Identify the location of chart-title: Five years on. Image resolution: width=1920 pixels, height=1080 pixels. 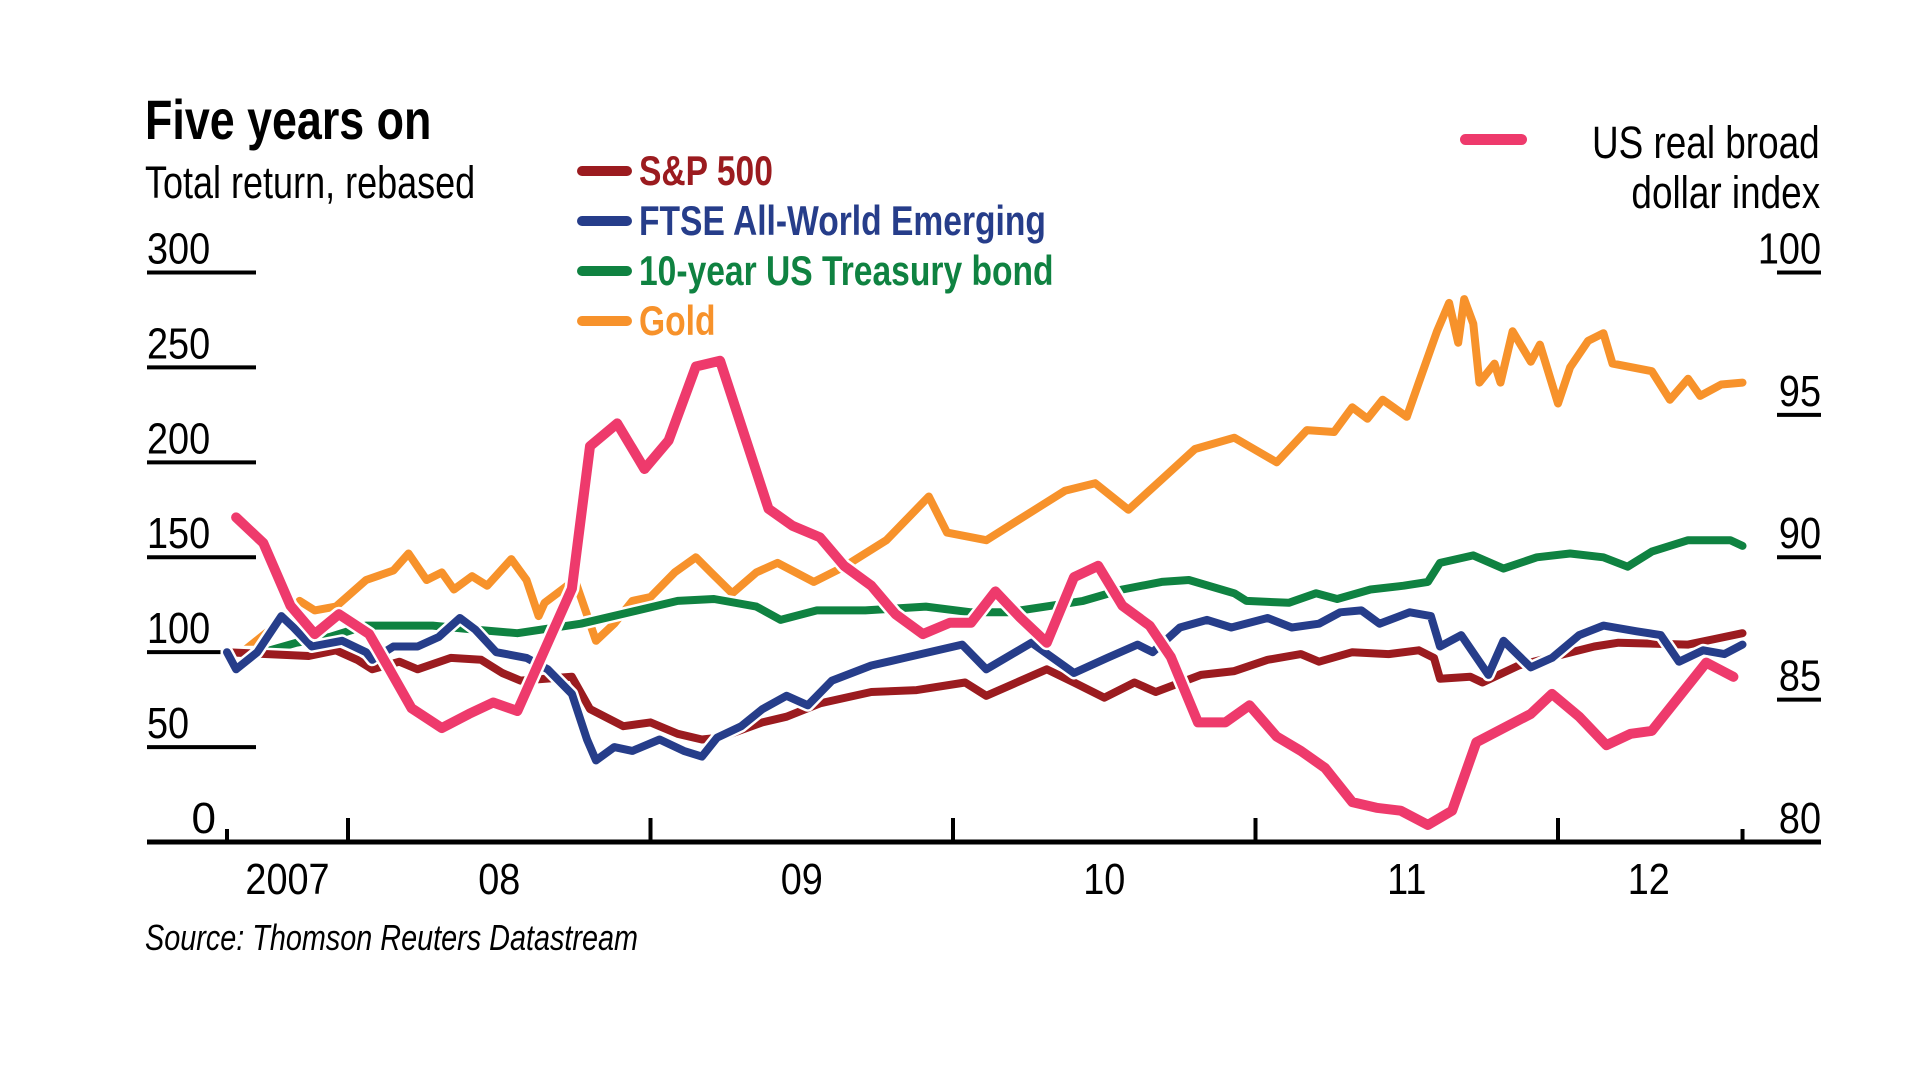
(324, 120).